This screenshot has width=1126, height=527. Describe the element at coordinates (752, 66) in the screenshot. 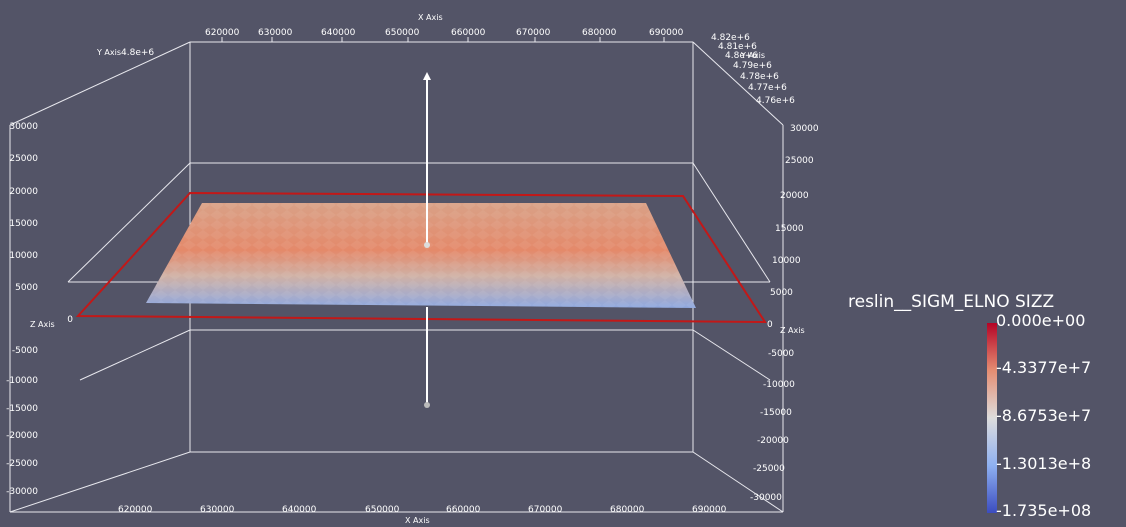

I see `svg-text: 4.79e+6` at that location.